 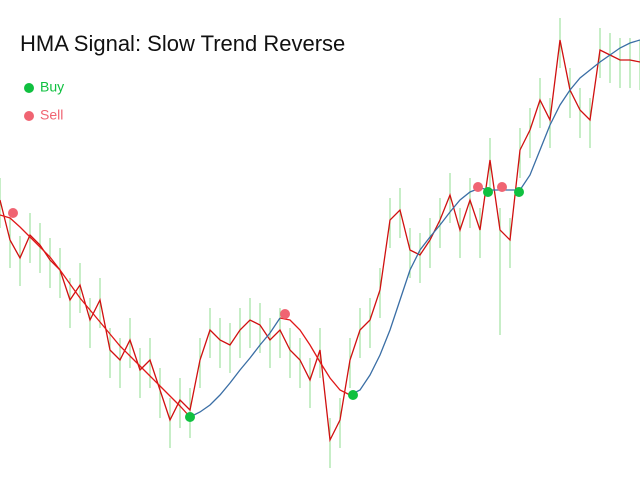 I want to click on legend-label: Sell, so click(x=51, y=115).